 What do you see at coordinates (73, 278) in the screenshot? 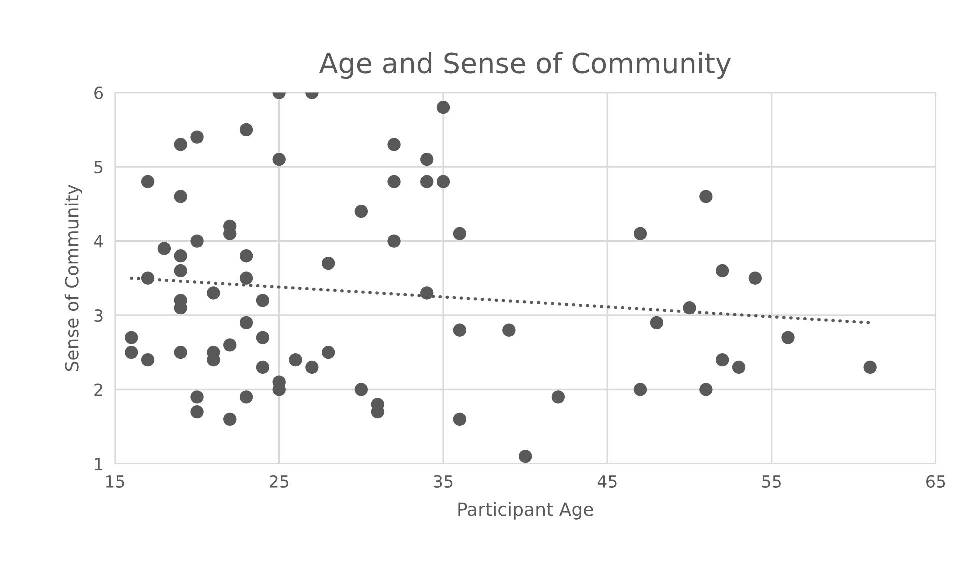
I see `y-axis-title: Sense of Community` at bounding box center [73, 278].